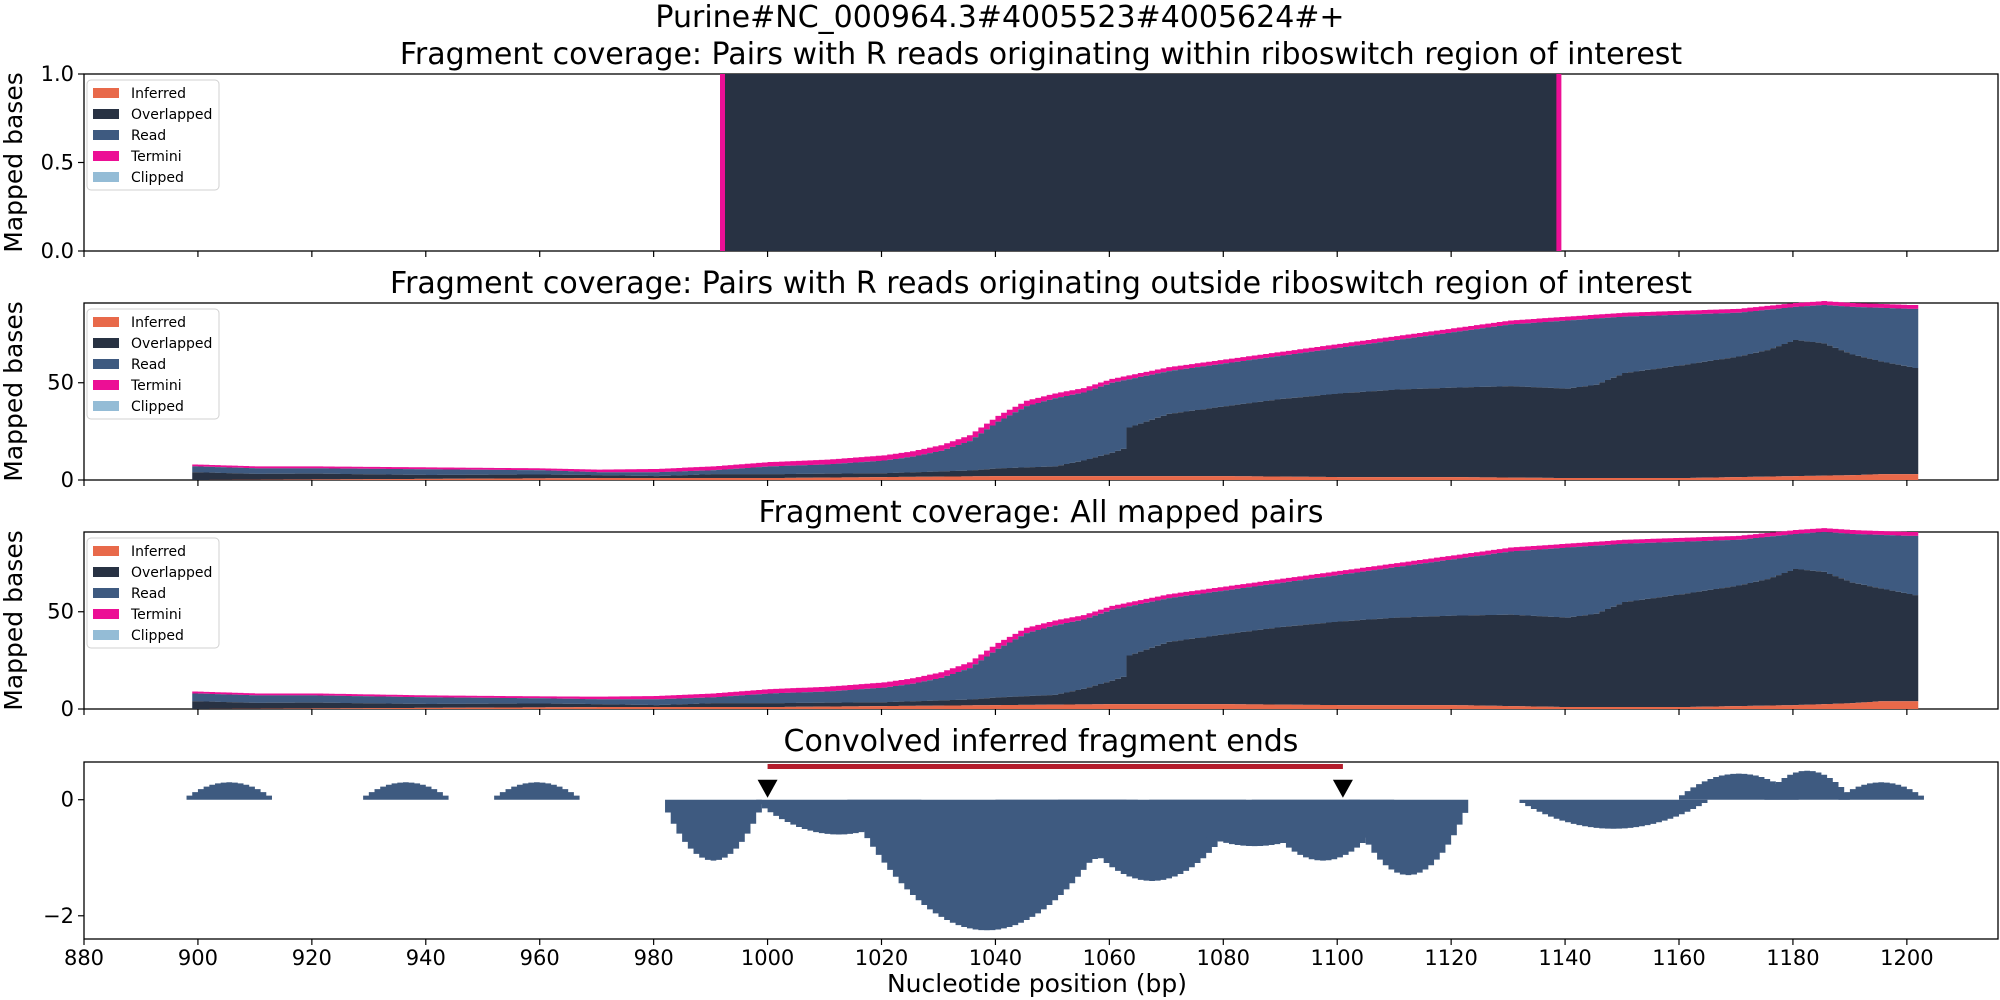 The height and width of the screenshot is (1000, 2000). What do you see at coordinates (722, 162) in the screenshot?
I see `termini-mark-start` at bounding box center [722, 162].